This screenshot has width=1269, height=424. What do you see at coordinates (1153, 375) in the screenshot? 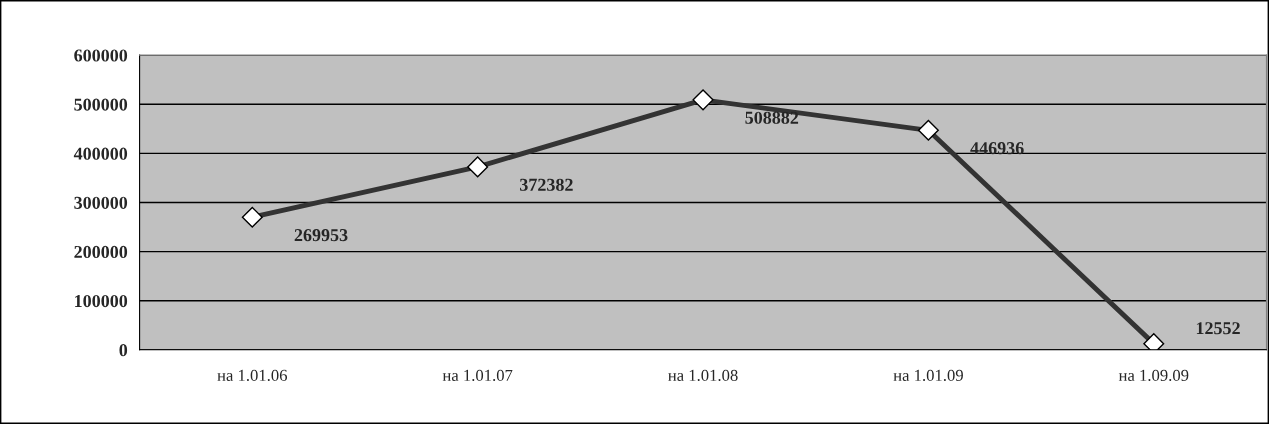
I see `x-tick-label: на 1.09.09` at bounding box center [1153, 375].